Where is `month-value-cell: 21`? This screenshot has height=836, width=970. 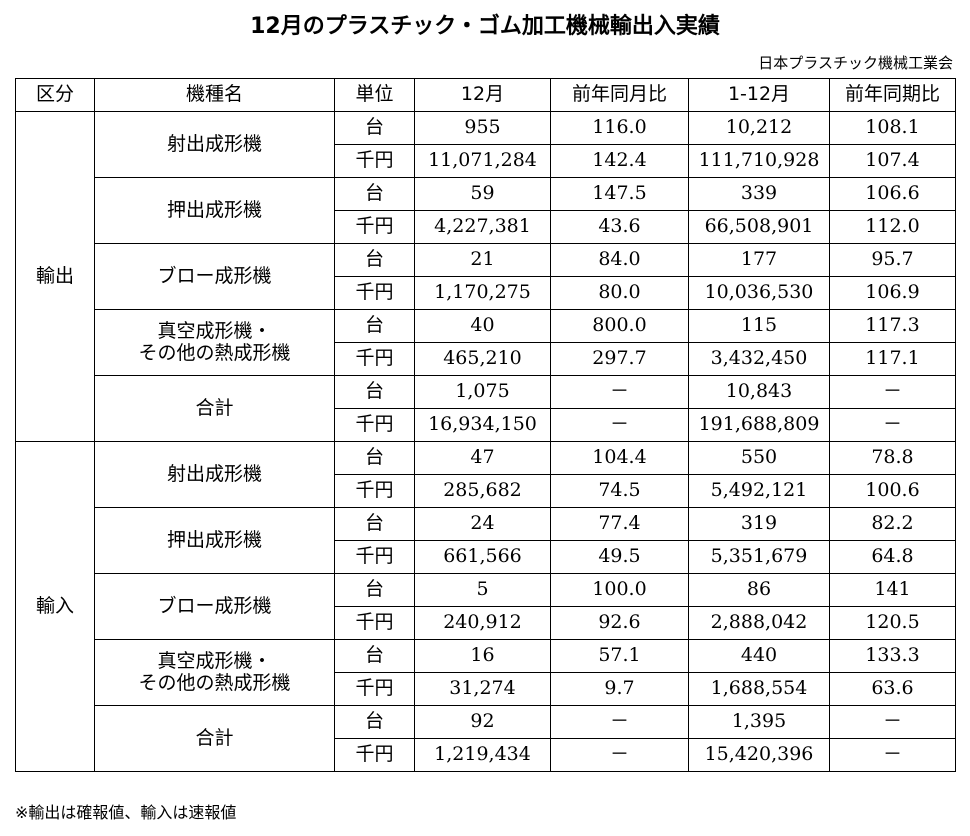
month-value-cell: 21 is located at coordinates (482, 260).